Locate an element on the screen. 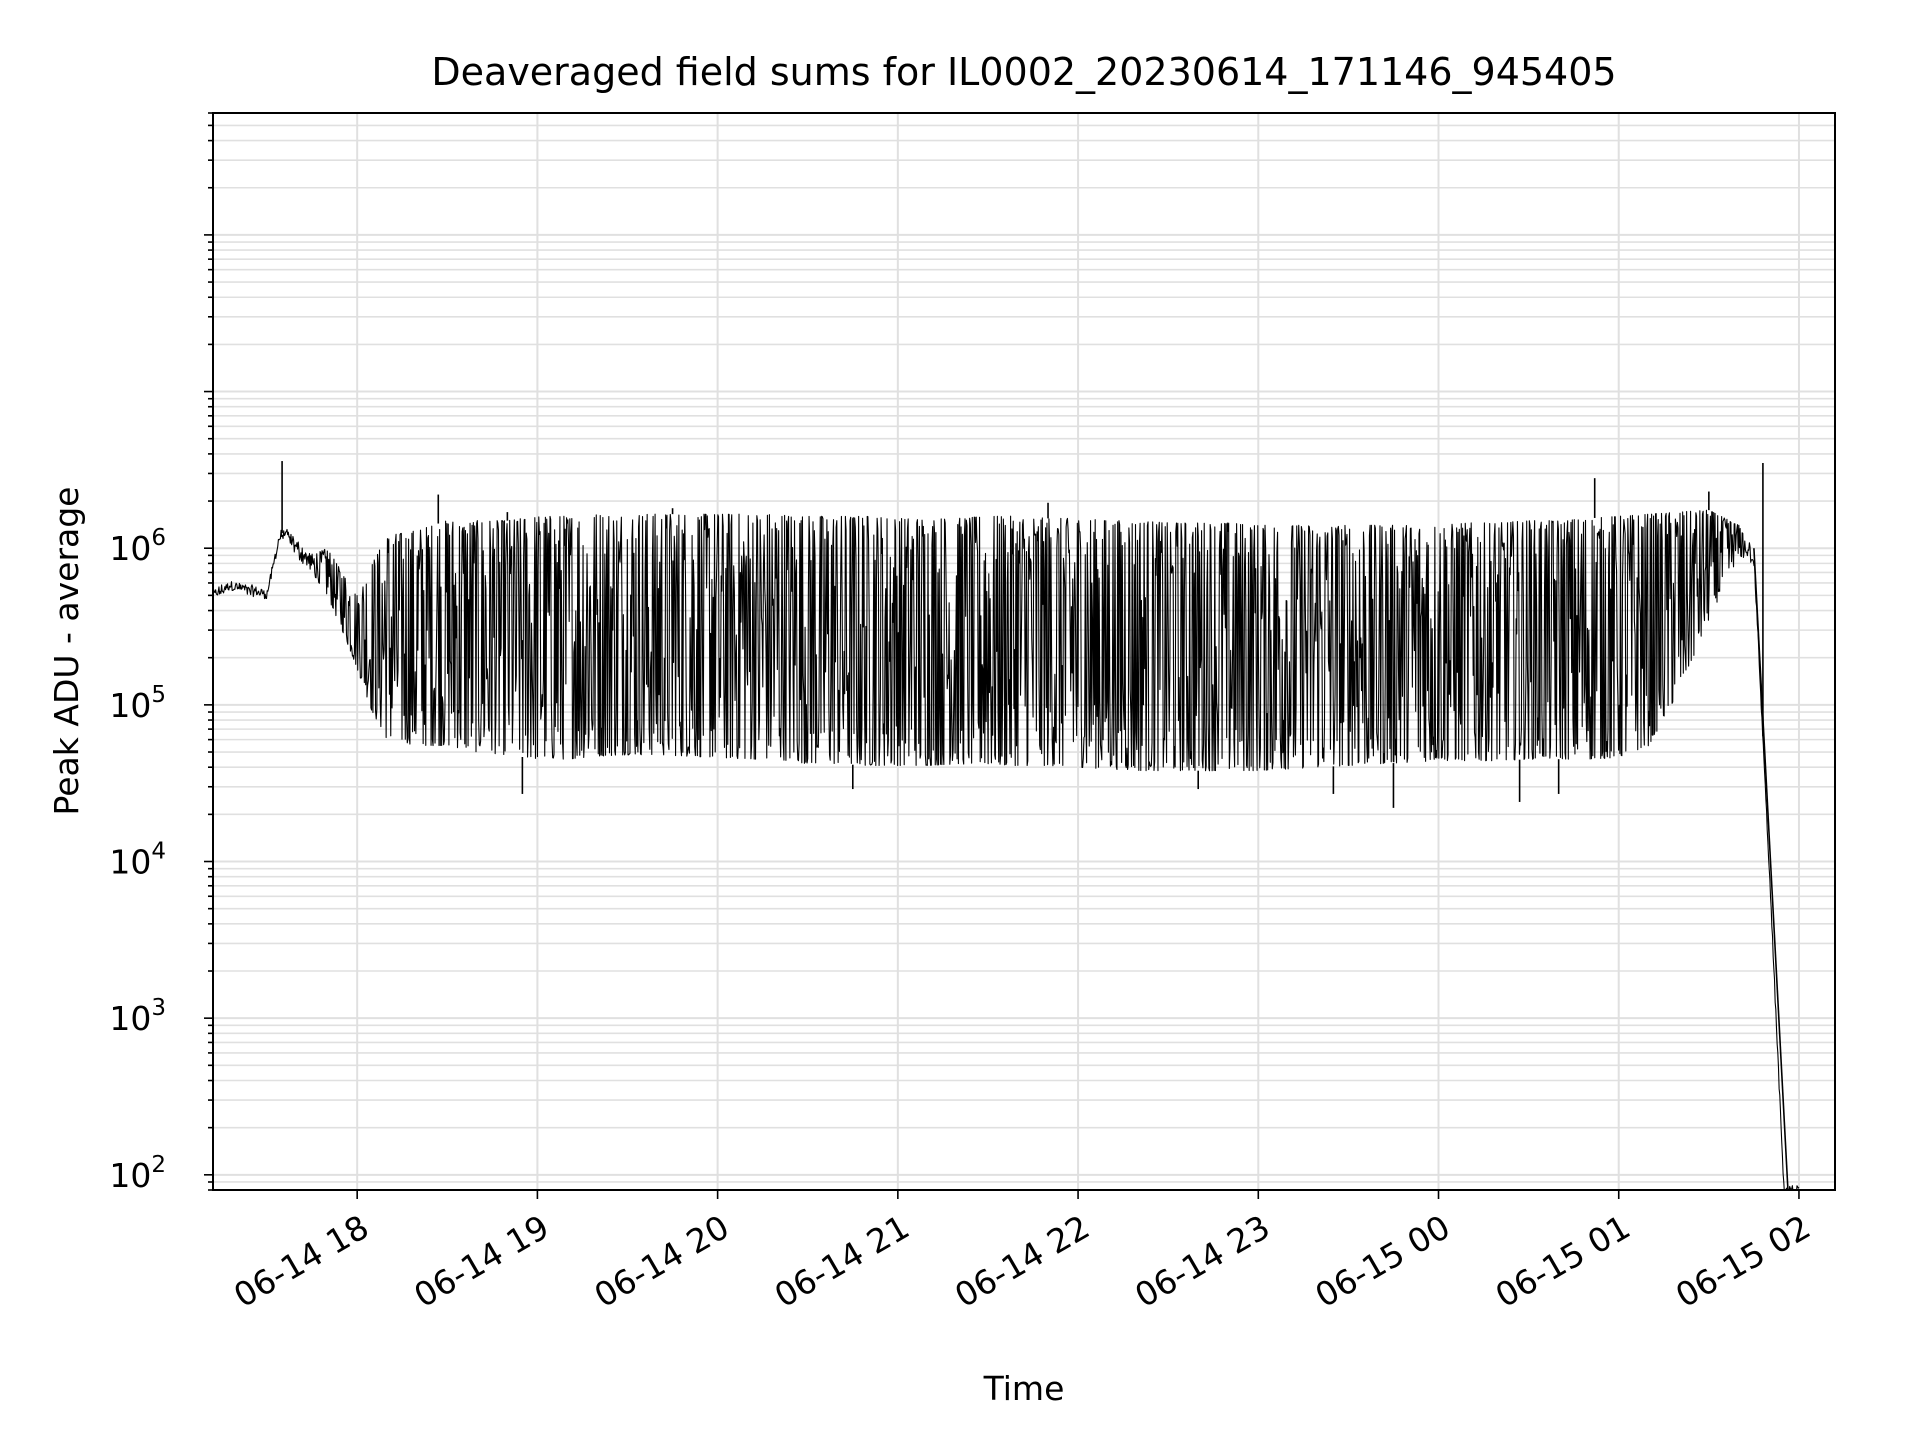 This screenshot has height=1445, width=1920. y-axis-label: Peak ADU - average is located at coordinates (66, 651).